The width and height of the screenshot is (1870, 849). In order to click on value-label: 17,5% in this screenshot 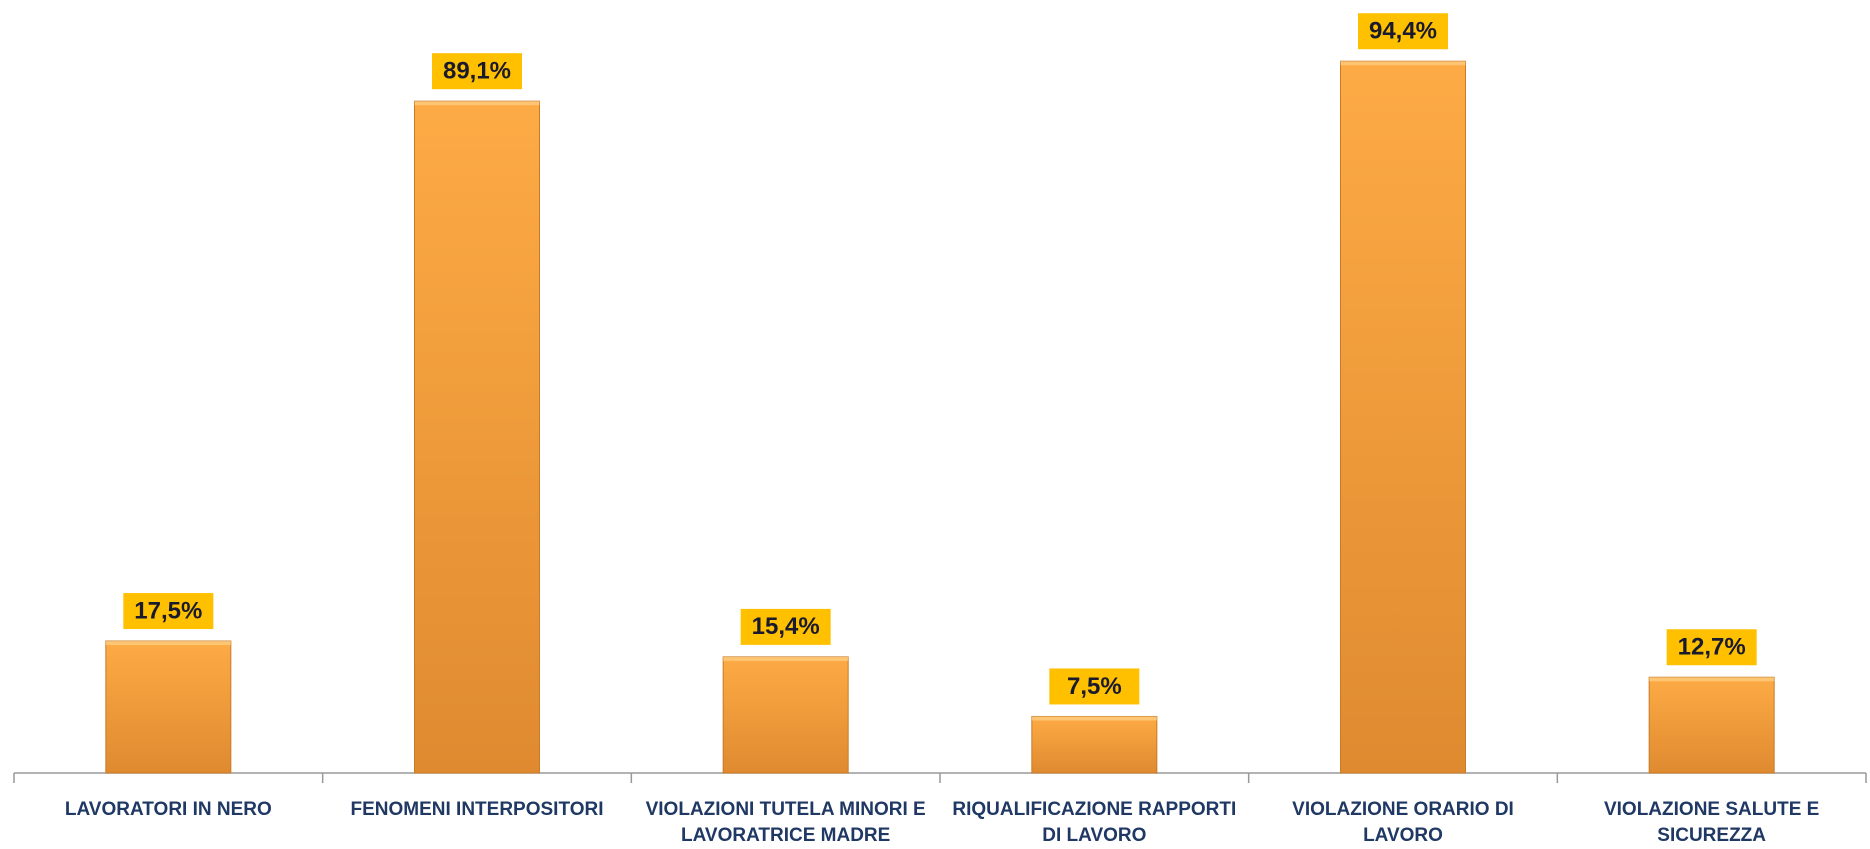, I will do `click(168, 610)`.